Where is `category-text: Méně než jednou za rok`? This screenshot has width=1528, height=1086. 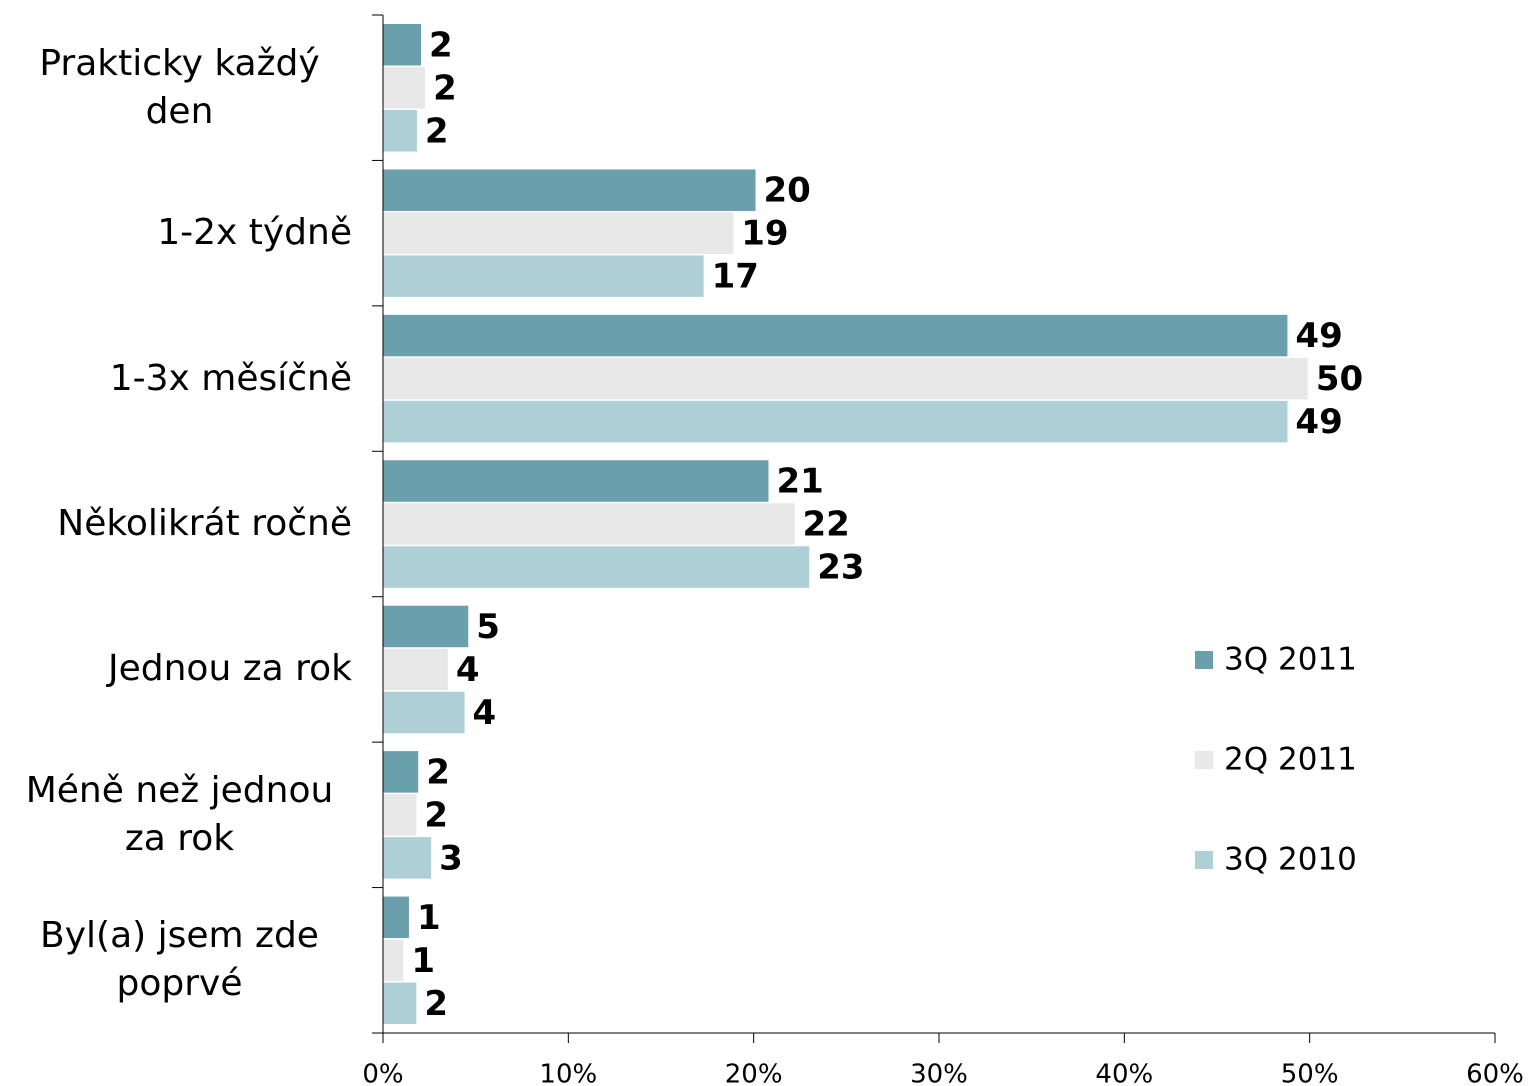 category-text: Méně než jednou za rok is located at coordinates (179, 814).